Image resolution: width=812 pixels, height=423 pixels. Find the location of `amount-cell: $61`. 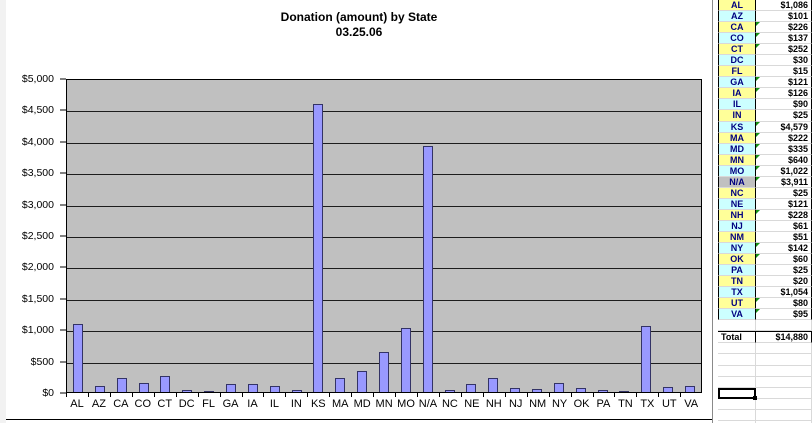

amount-cell: $61 is located at coordinates (784, 226).